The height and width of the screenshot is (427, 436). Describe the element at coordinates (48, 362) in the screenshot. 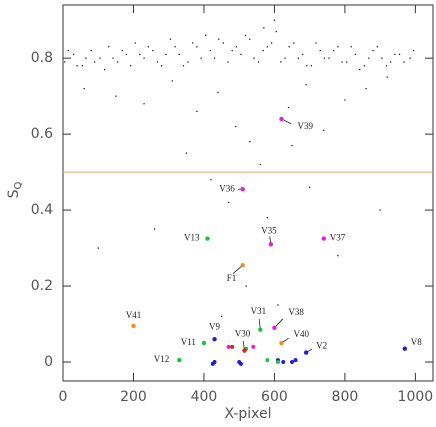

I see `y-tick-label: 0` at that location.